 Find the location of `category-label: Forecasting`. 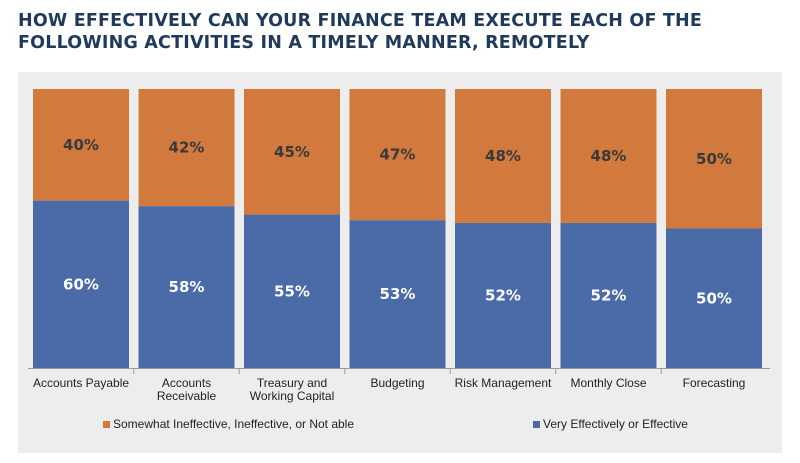

category-label: Forecasting is located at coordinates (714, 383).